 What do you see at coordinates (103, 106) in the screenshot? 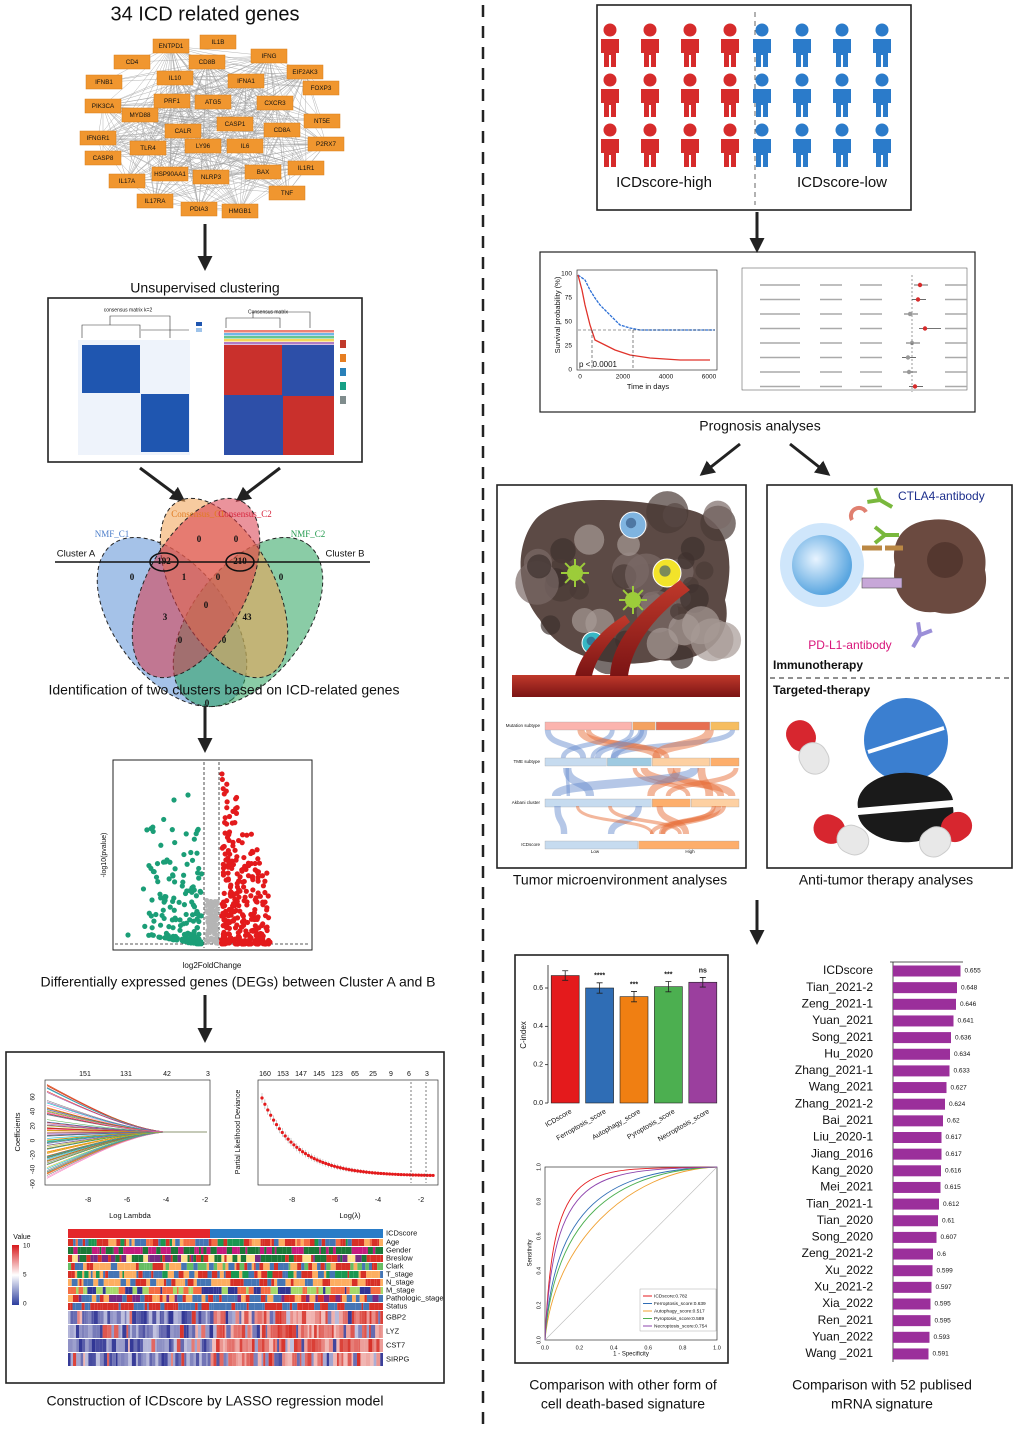
I see `gene-label: PIK3CA` at bounding box center [103, 106].